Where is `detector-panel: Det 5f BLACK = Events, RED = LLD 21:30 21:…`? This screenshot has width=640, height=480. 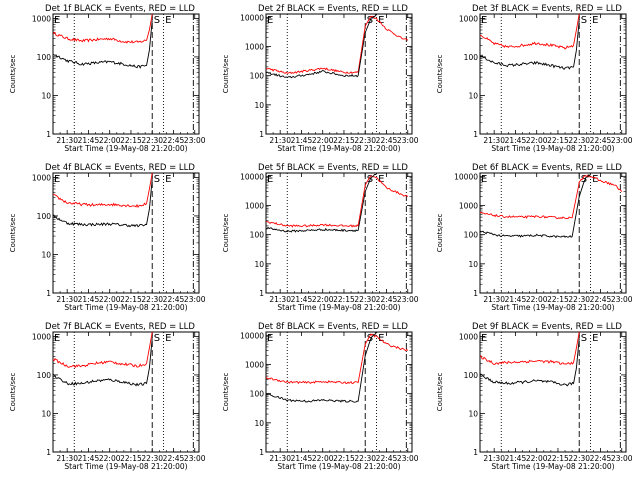
detector-panel: Det 5f BLACK = Events, RED = LLD 21:30 21:… is located at coordinates (320, 237).